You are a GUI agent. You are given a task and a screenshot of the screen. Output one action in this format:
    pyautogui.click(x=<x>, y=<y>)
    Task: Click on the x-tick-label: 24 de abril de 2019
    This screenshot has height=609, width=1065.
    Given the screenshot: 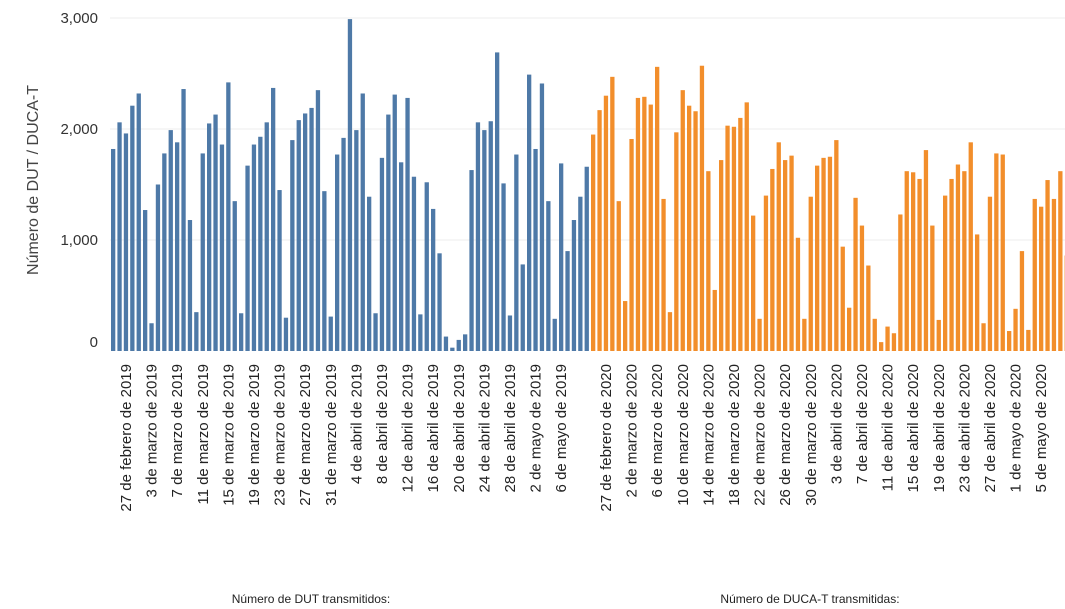 What is the action you would take?
    pyautogui.click(x=484, y=428)
    